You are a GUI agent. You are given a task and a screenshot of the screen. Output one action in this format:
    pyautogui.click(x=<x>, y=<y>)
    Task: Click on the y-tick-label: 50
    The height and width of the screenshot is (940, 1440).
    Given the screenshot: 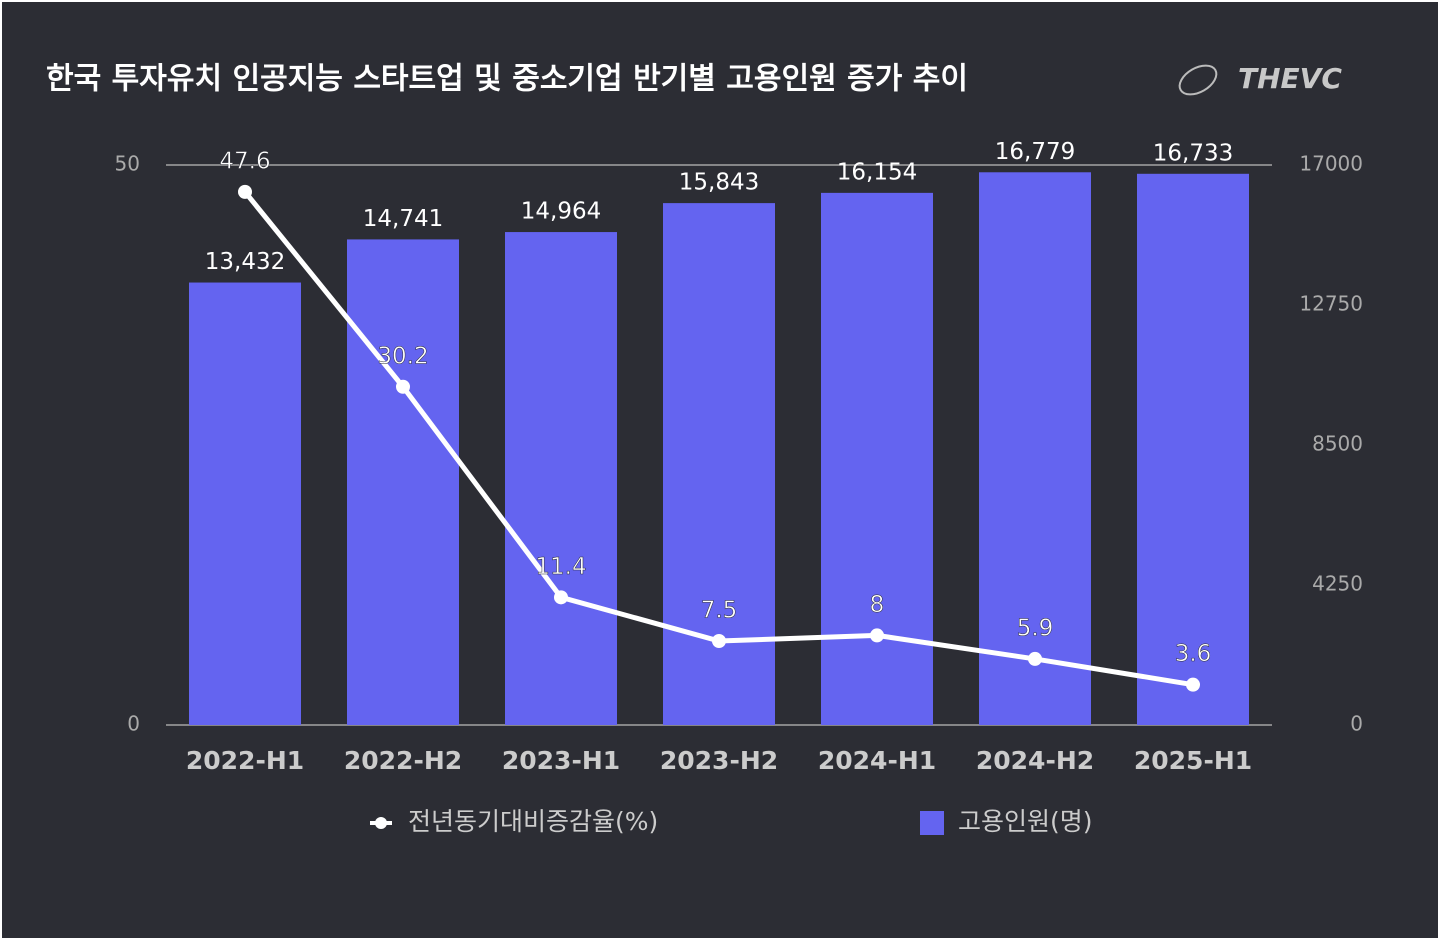 What is the action you would take?
    pyautogui.click(x=127, y=164)
    